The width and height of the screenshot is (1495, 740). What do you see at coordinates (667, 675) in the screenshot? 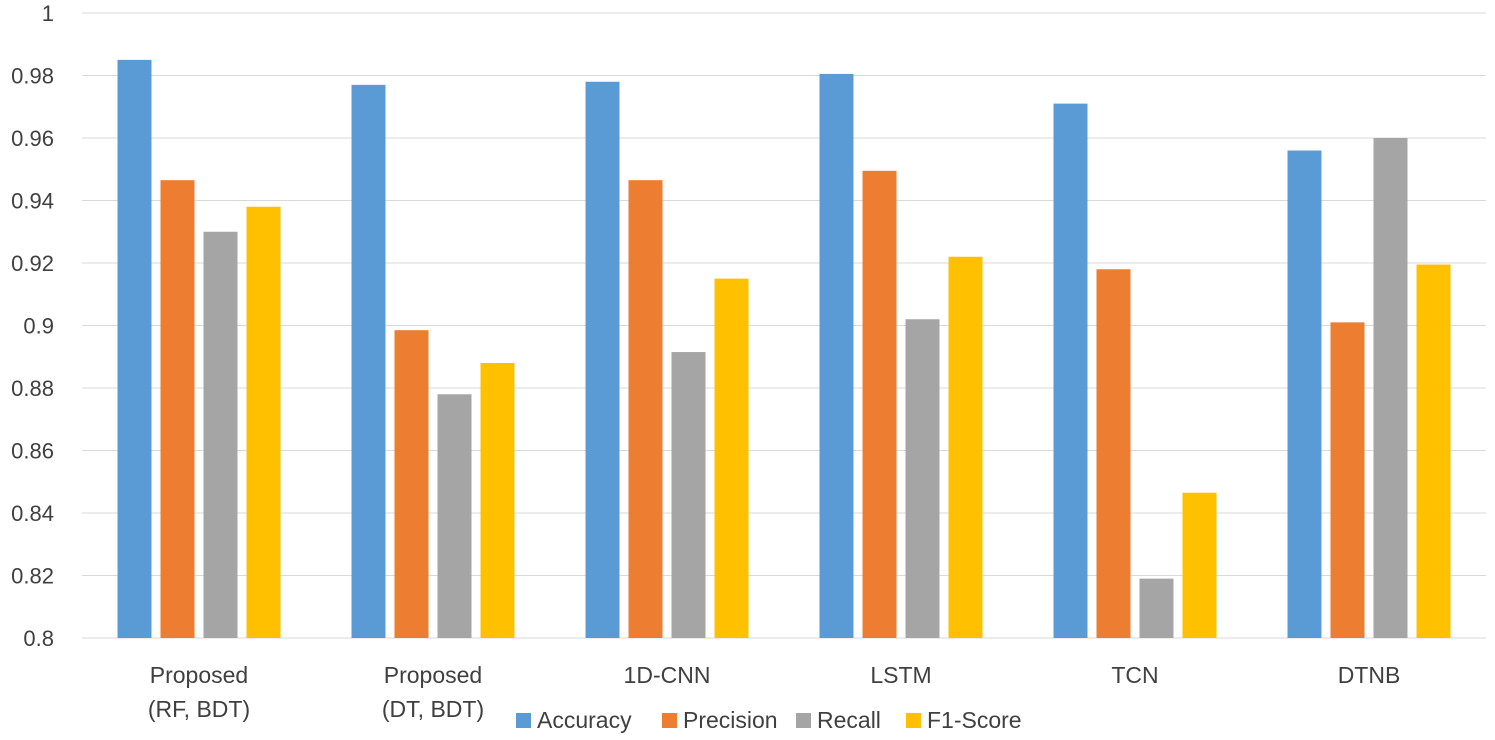
I see `x-category-label: 1D-CNN` at bounding box center [667, 675].